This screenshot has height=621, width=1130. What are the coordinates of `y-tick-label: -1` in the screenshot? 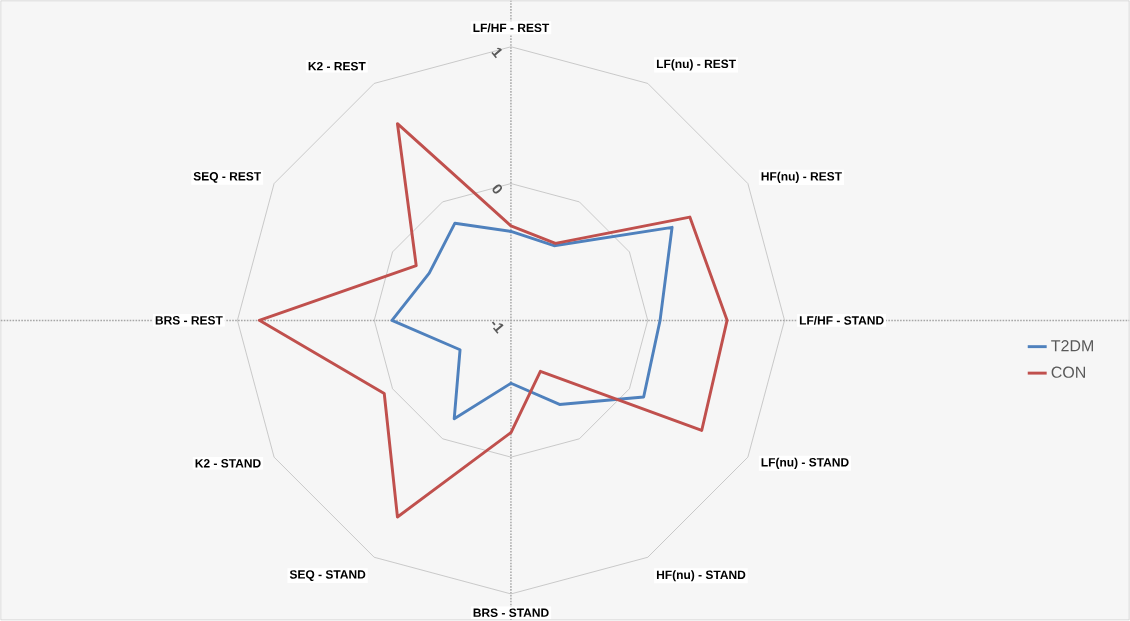 It's located at (497, 327).